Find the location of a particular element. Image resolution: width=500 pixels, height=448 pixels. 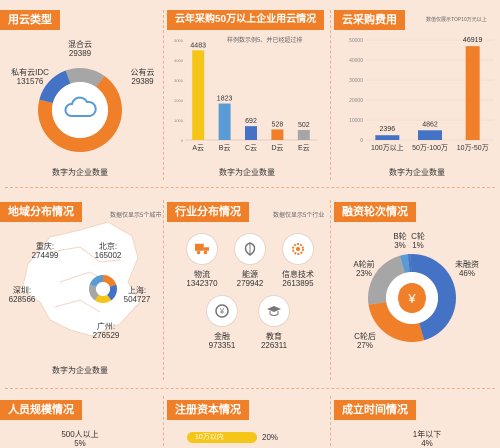

region-title: 地域分布情况 is located at coordinates (41, 212).